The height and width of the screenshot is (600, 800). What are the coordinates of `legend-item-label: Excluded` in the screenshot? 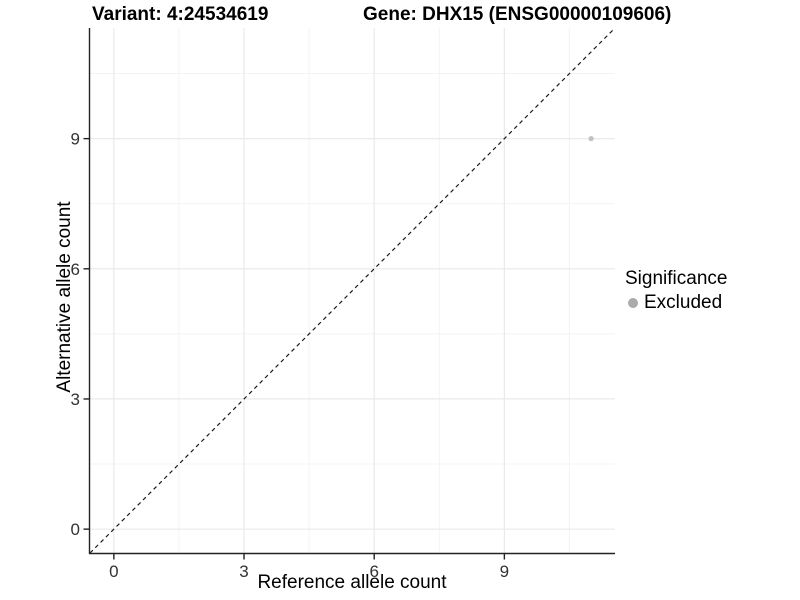 It's located at (683, 302).